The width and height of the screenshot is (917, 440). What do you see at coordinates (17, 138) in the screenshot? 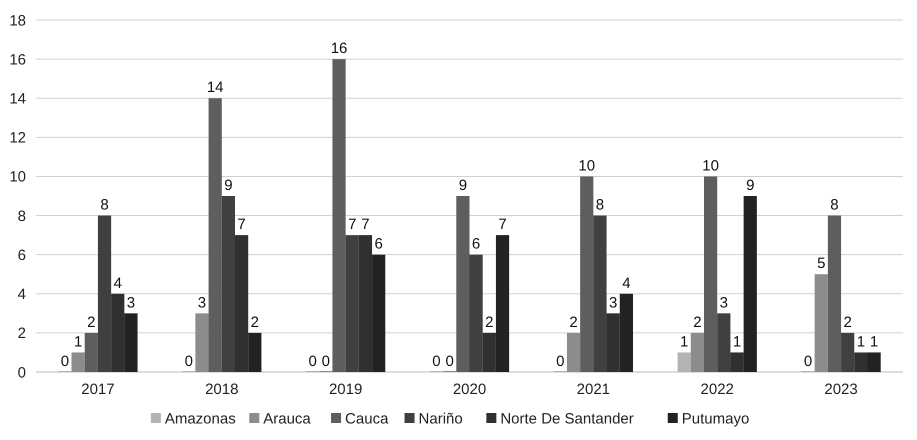
I see `y-tick-label: 12` at bounding box center [17, 138].